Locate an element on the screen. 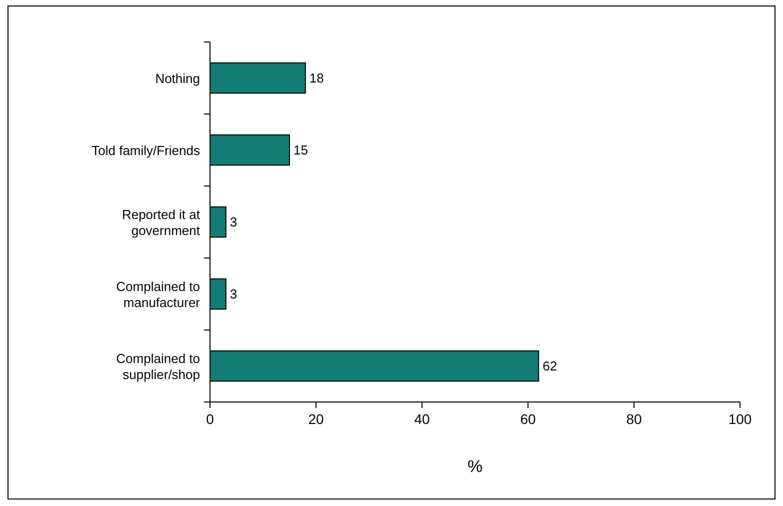 This screenshot has width=783, height=506. data-label: 15 is located at coordinates (301, 150).